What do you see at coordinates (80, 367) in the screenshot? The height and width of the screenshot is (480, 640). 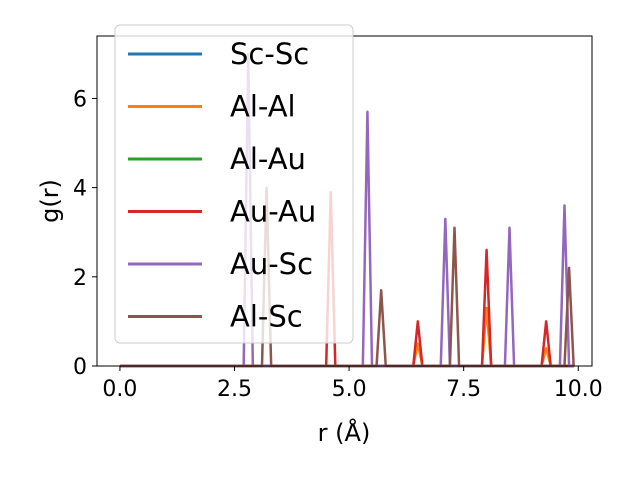 I see `y-tick-label: 0` at bounding box center [80, 367].